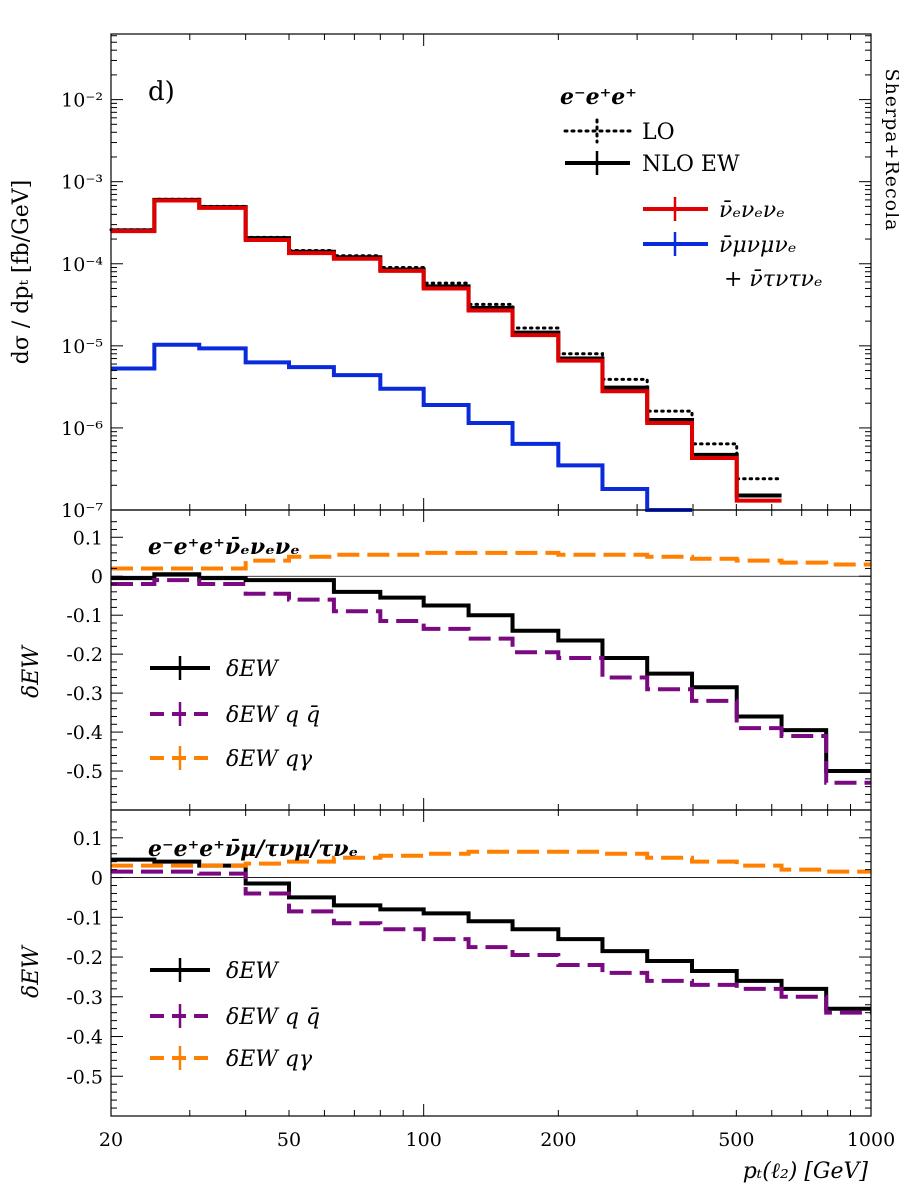 The image size is (899, 1191). I want to click on y-tick-label: 10⁻⁵, so click(82, 347).